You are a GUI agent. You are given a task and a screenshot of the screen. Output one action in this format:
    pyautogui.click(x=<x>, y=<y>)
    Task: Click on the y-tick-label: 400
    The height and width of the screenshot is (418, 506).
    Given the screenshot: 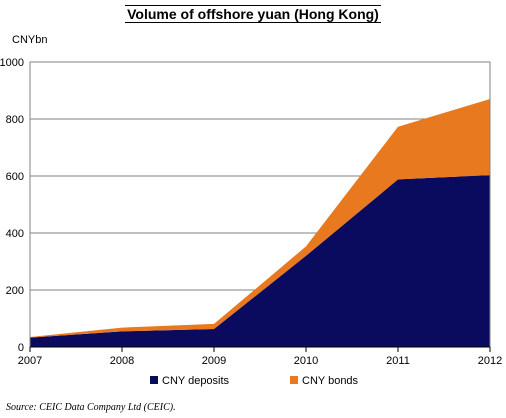 What is the action you would take?
    pyautogui.click(x=15, y=234)
    